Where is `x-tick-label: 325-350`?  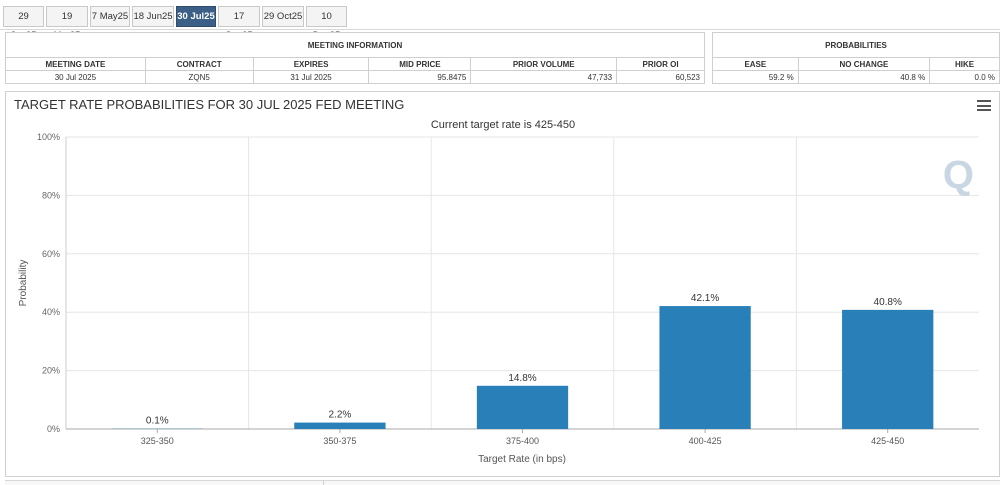
x-tick-label: 325-350 is located at coordinates (157, 441).